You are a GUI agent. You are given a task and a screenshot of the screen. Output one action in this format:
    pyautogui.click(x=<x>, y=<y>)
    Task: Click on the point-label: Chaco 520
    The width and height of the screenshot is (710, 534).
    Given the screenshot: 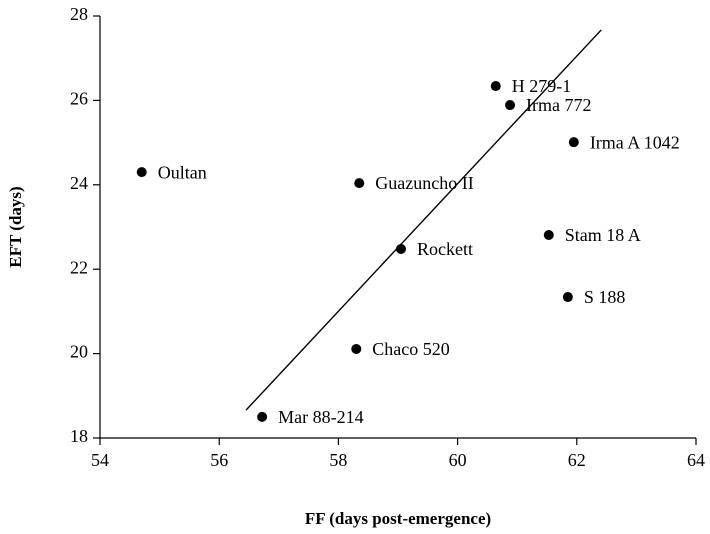 What is the action you would take?
    pyautogui.click(x=410, y=349)
    